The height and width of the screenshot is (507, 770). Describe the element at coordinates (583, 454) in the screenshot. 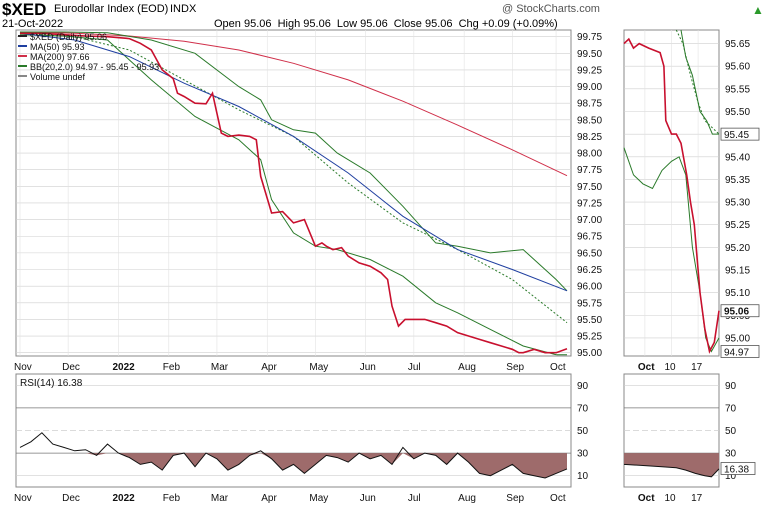

I see `rsi-y-tick: 30` at that location.